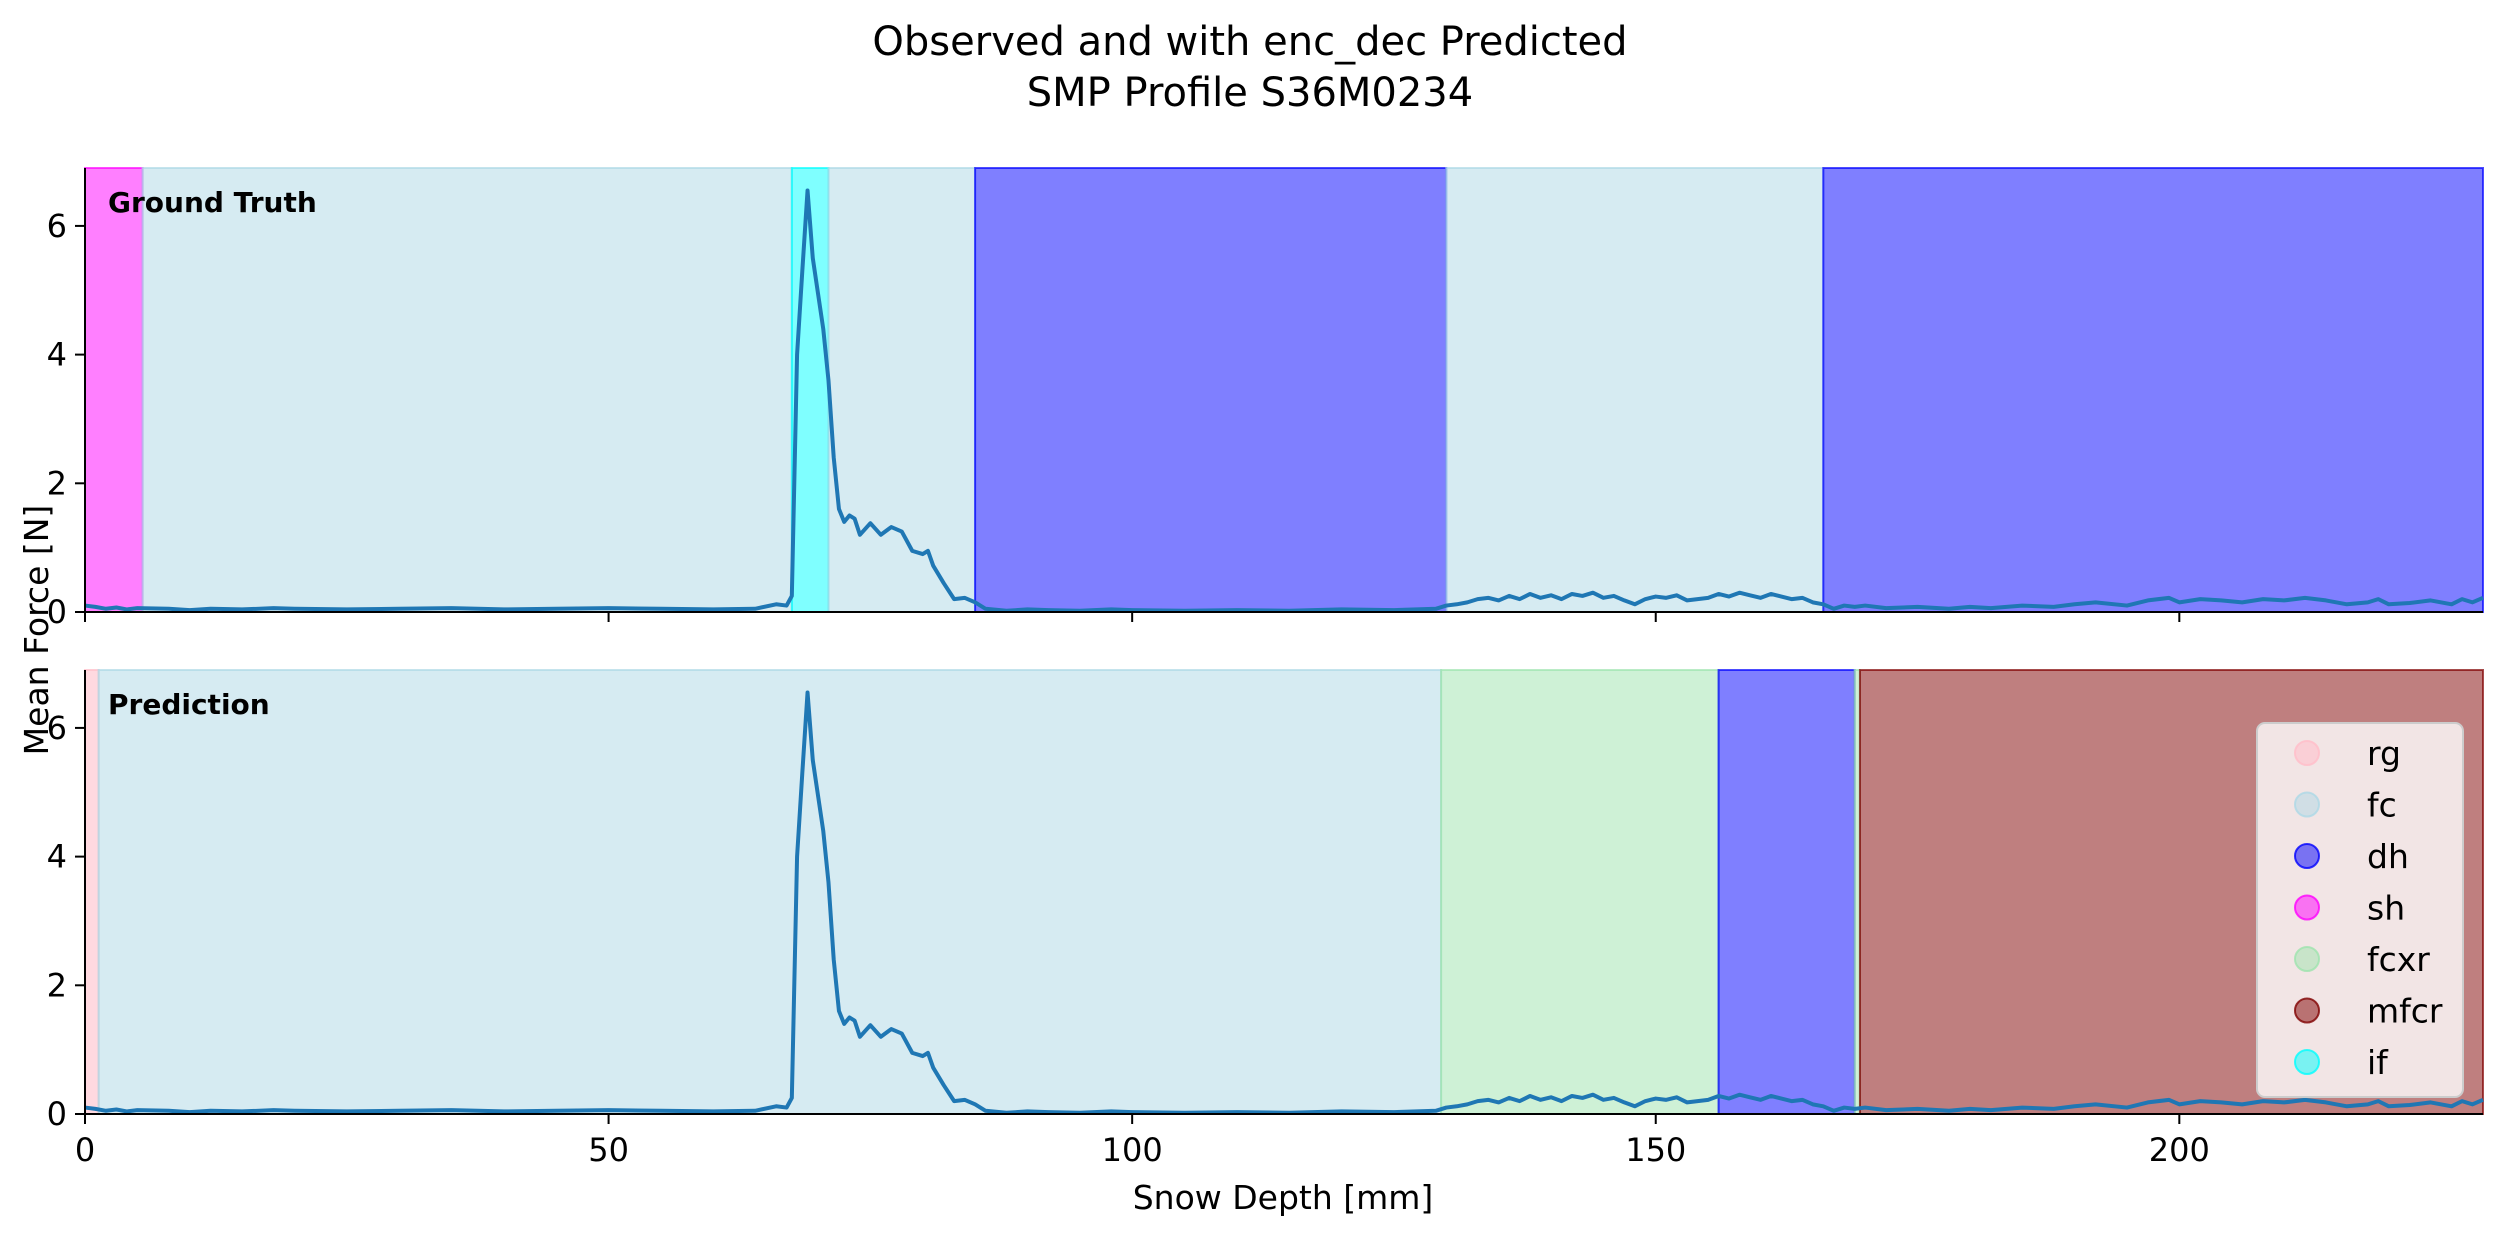 Image resolution: width=2500 pixels, height=1250 pixels. I want to click on legend-item-fc: fc, so click(2345, 805).